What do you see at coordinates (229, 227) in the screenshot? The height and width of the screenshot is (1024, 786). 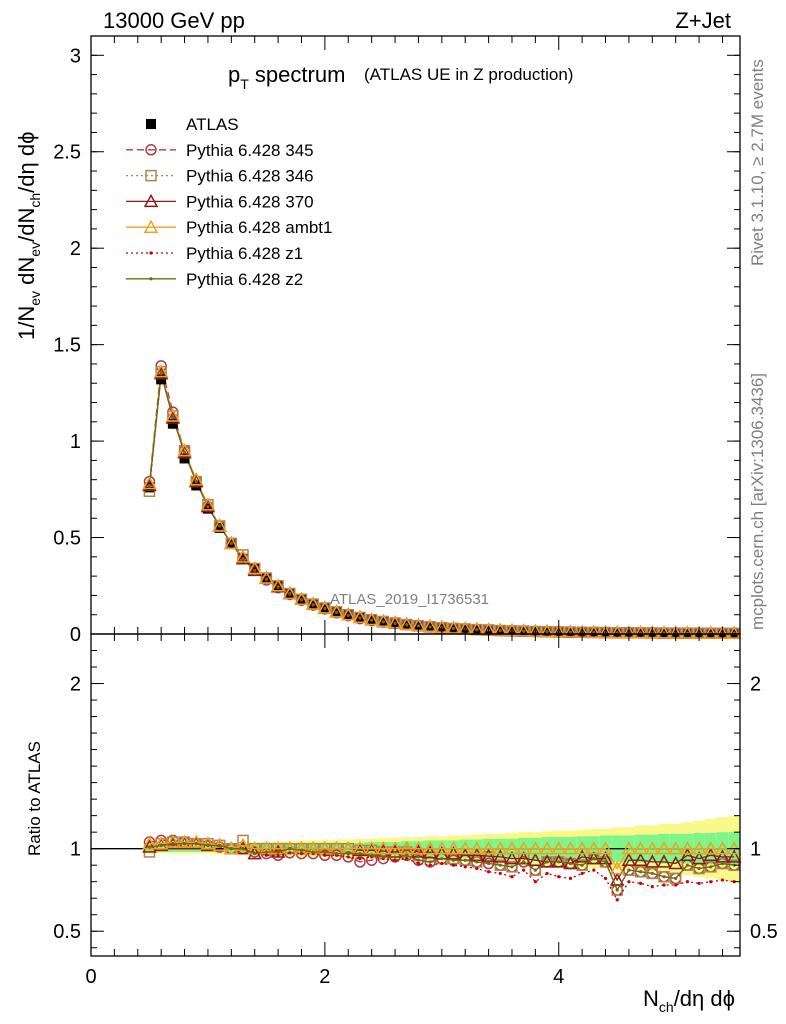 I see `legend-item-ambt1: Pythia 6.428 ambt1` at bounding box center [229, 227].